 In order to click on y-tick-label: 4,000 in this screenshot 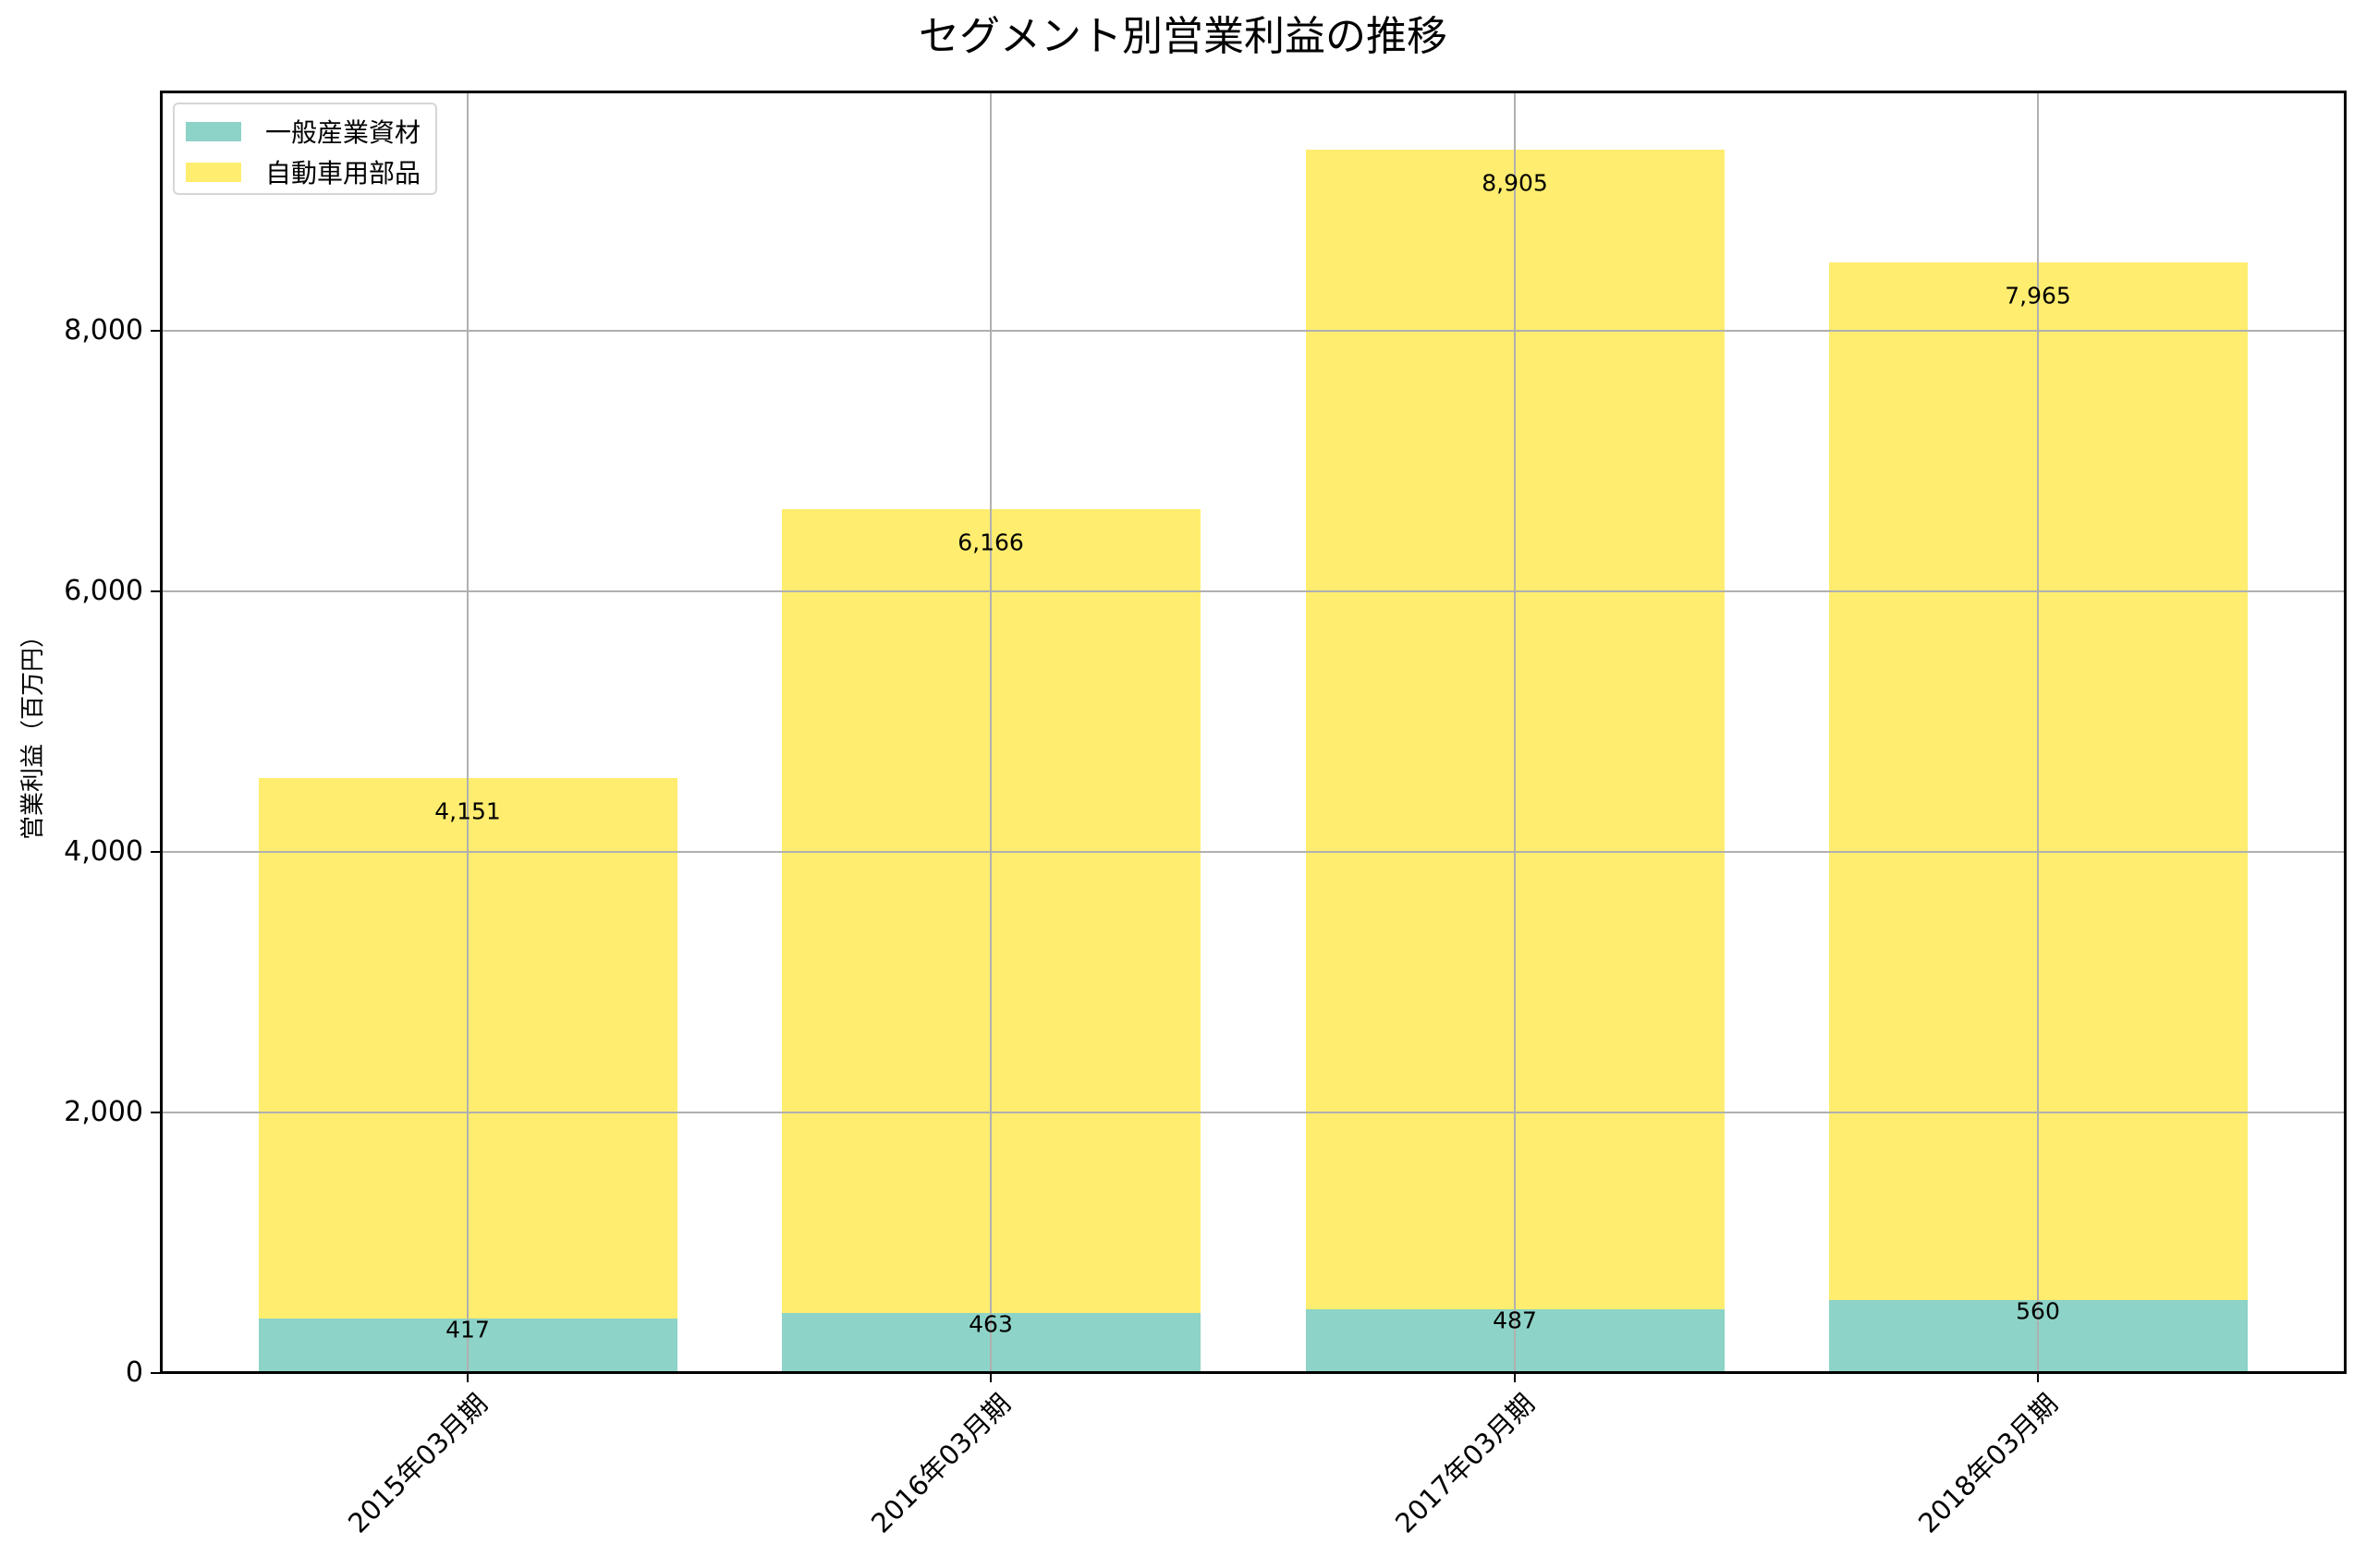, I will do `click(103, 851)`.